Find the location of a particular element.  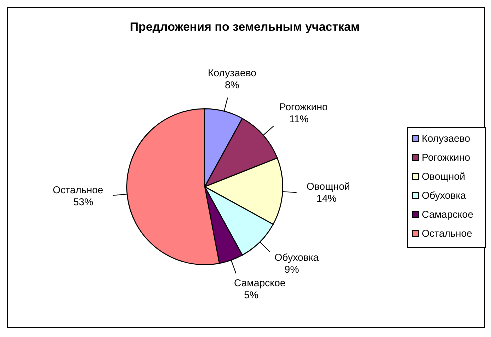

slice-label: Рогожкино is located at coordinates (304, 108).